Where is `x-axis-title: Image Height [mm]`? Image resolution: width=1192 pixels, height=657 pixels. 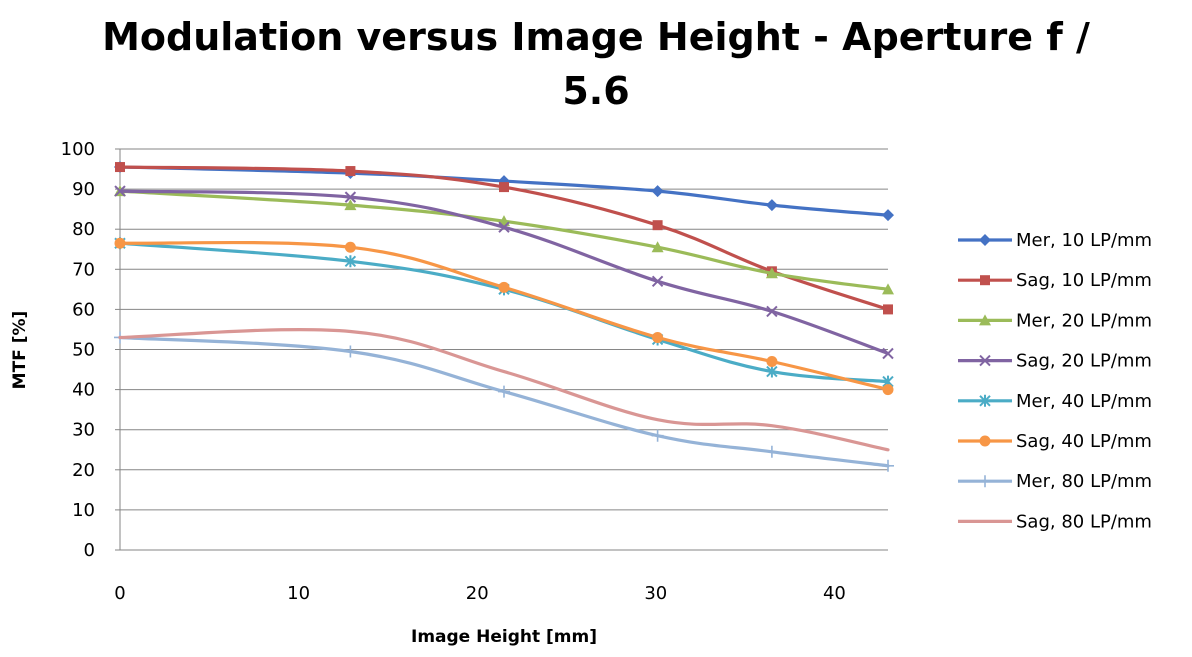
x-axis-title: Image Height [mm] is located at coordinates (504, 637).